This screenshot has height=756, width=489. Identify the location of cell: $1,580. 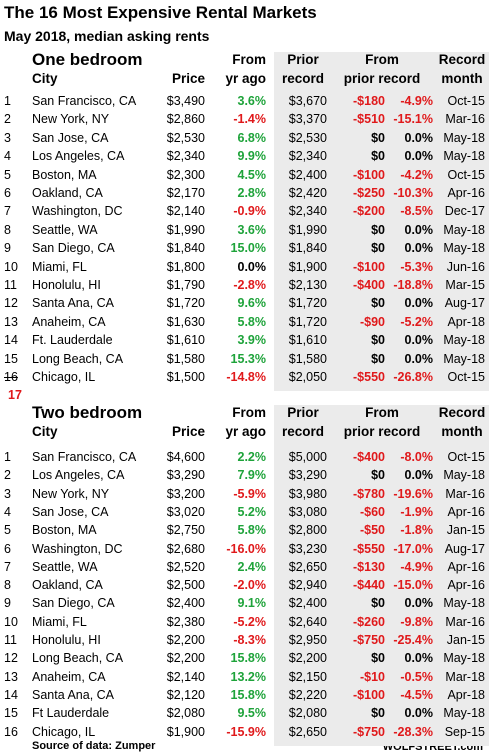
(307, 358).